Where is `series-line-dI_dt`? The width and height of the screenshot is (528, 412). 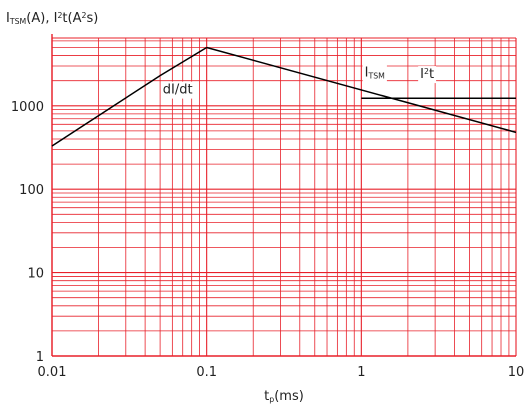
series-line-dI_dt is located at coordinates (129, 96).